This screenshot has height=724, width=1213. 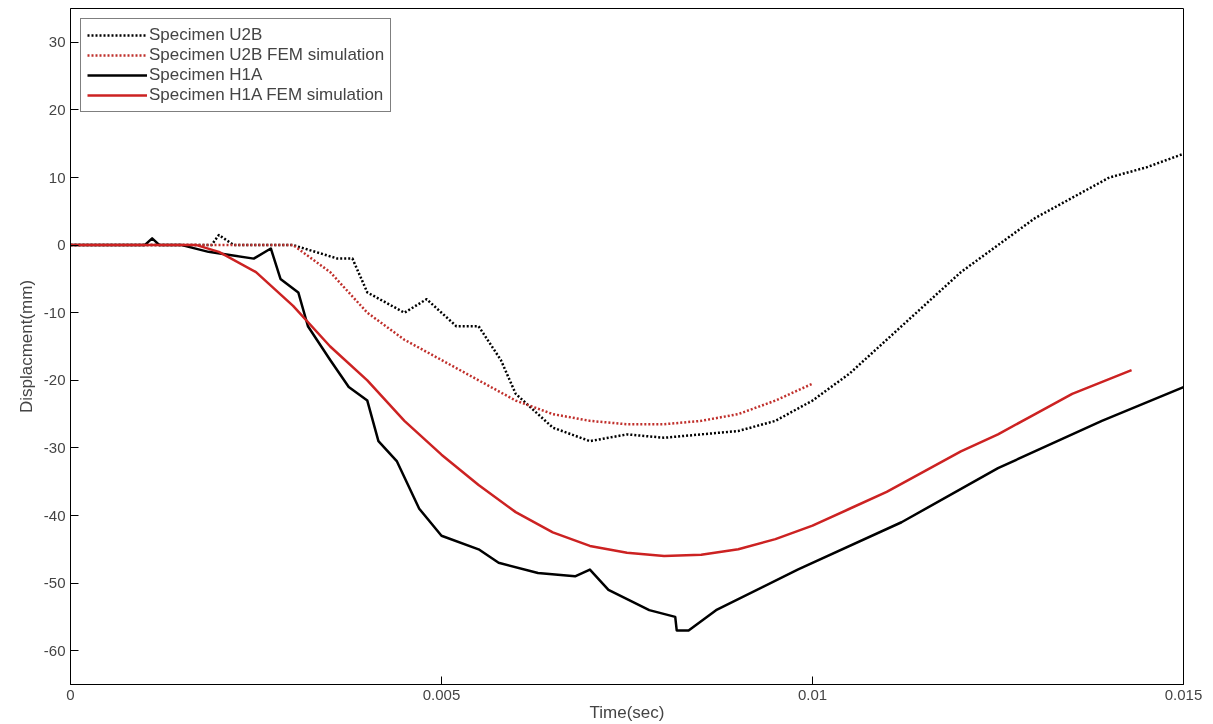 I want to click on legend-label: Specimen H1A FEM simulation, so click(x=266, y=95).